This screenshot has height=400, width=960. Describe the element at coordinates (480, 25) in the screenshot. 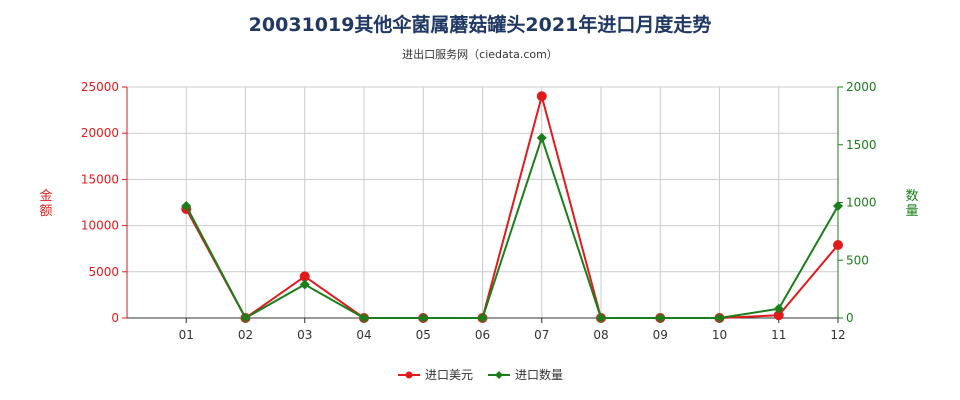

I see `chart-title: 20031019其他伞菌属蘑菇罐头2021年进口月度走势` at that location.